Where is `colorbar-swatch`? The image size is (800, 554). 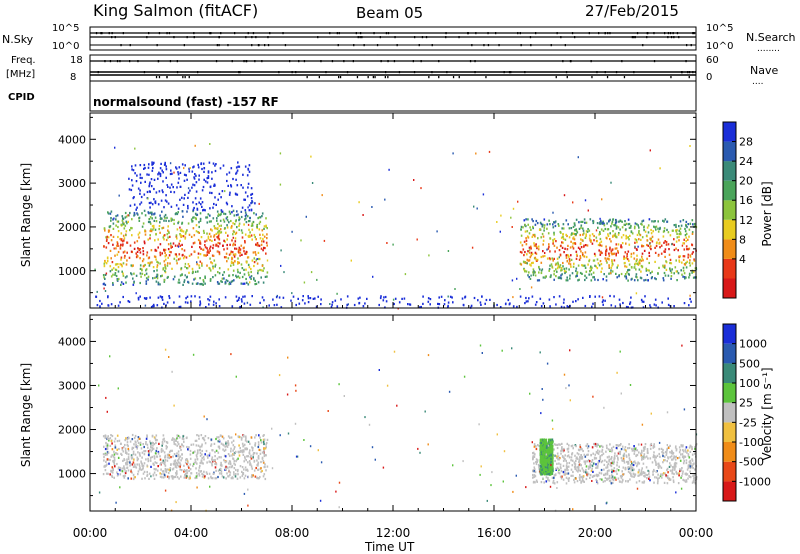 colorbar-swatch is located at coordinates (729, 132).